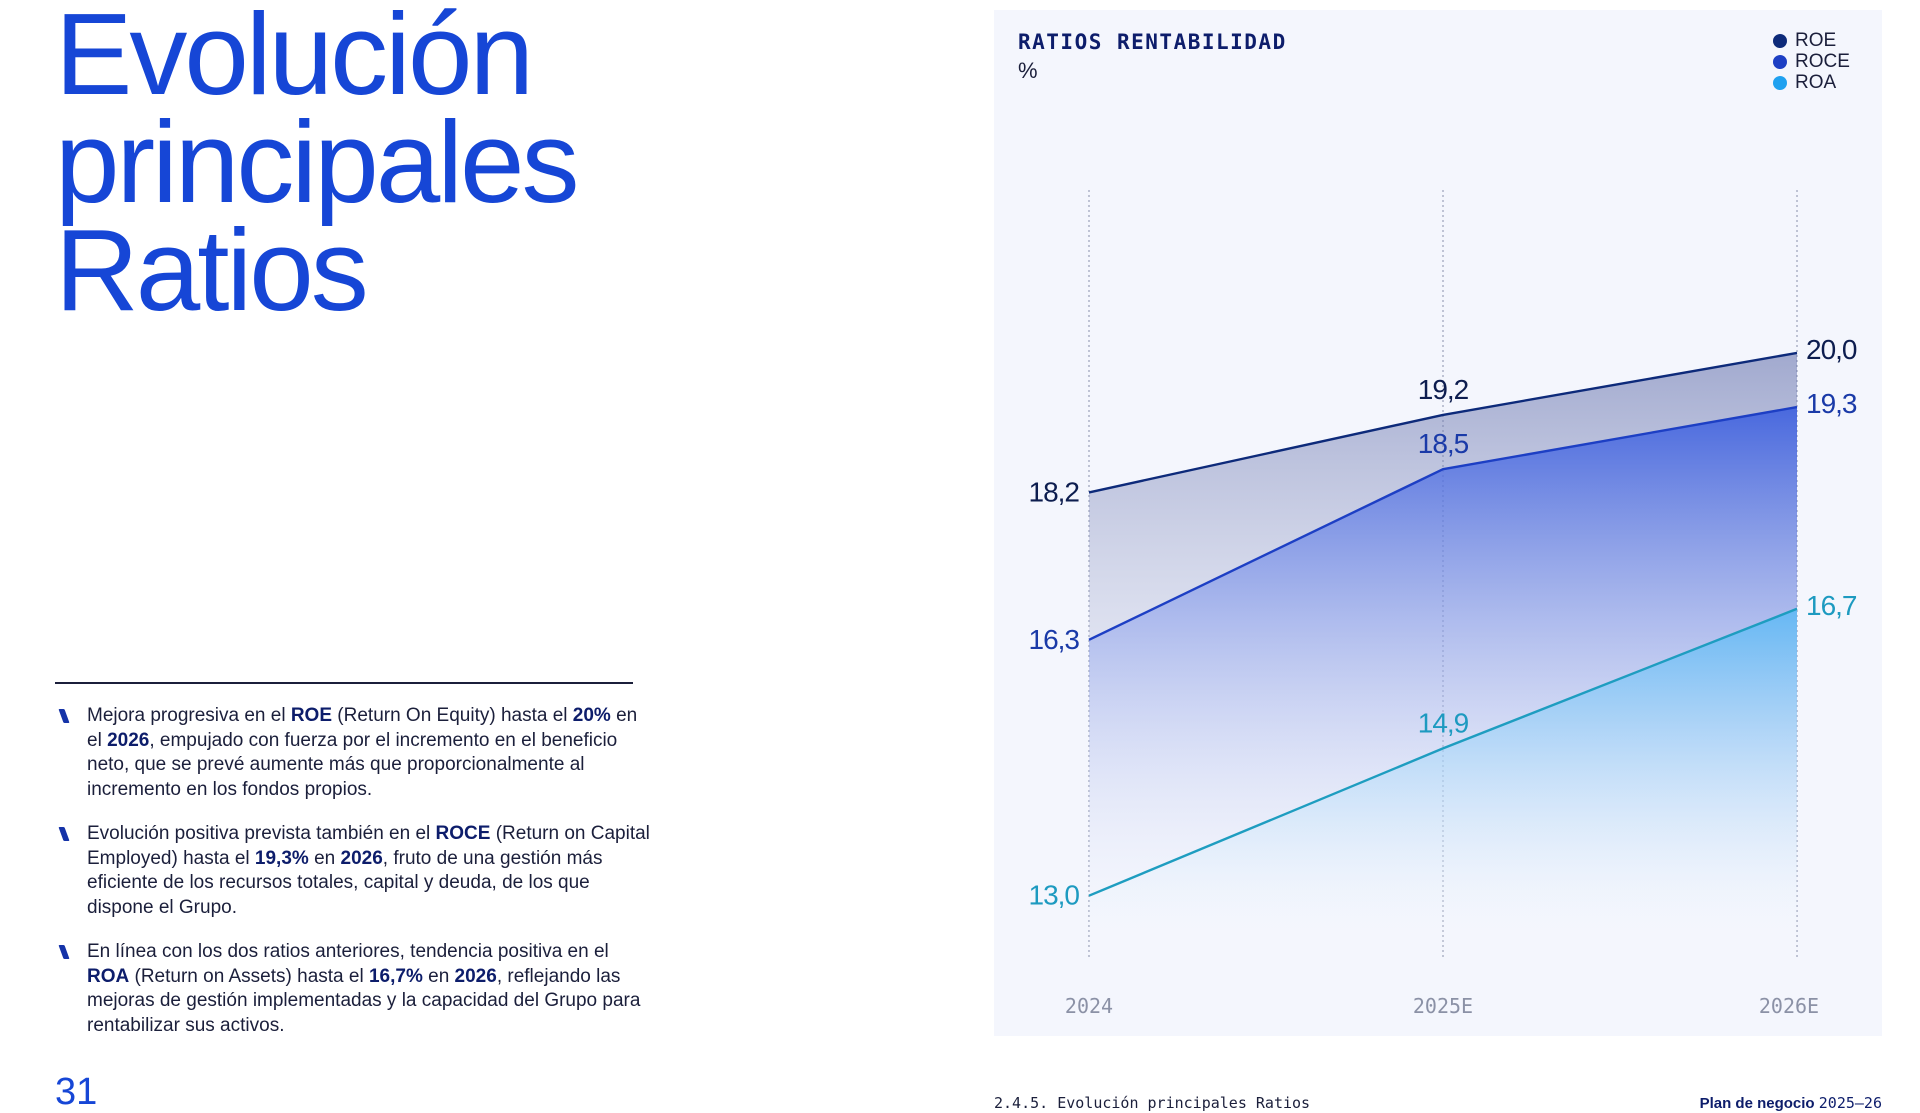 The image size is (1920, 1113). Describe the element at coordinates (1443, 752) in the screenshot. I see `line-roa` at that location.